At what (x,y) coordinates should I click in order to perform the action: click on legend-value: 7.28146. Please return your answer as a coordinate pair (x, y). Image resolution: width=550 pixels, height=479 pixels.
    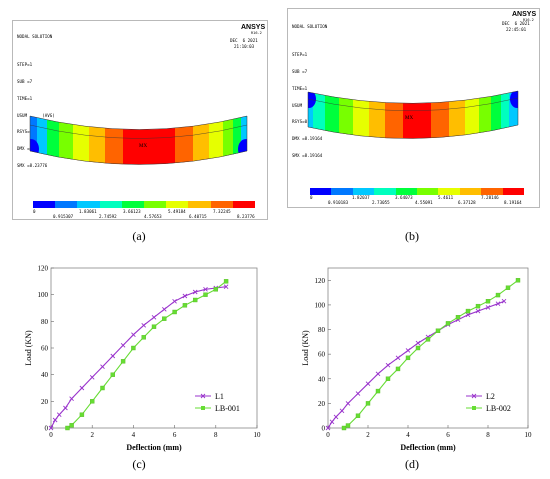
    Looking at the image, I should click on (490, 197).